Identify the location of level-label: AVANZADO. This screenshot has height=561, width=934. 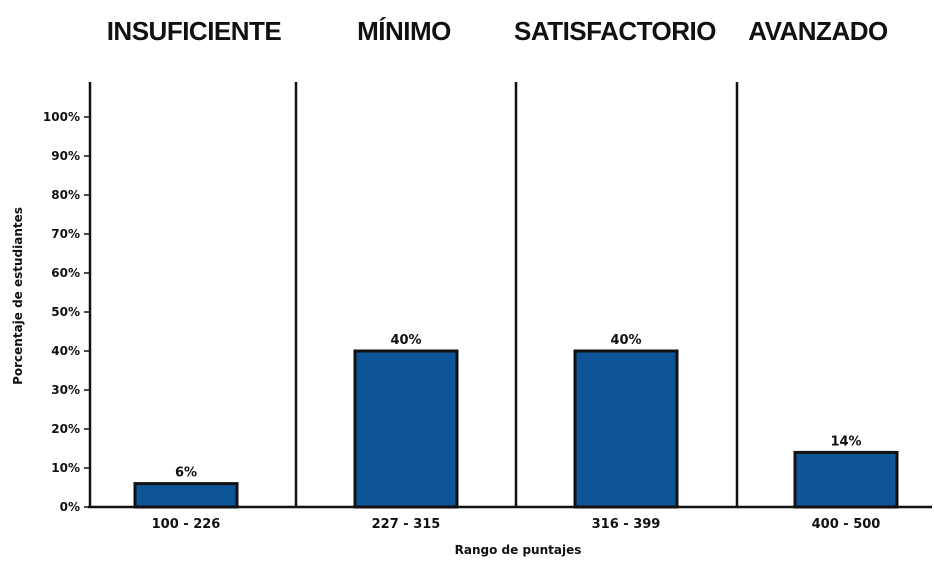
(818, 31).